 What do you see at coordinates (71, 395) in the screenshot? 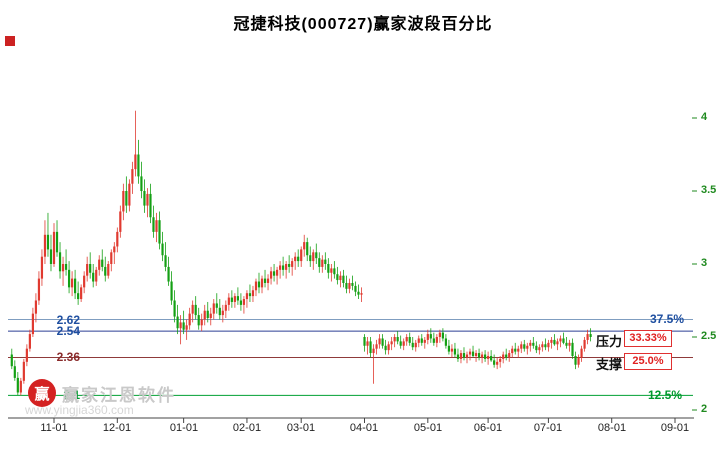
I see `level-price-label: 2.1` at bounding box center [71, 395].